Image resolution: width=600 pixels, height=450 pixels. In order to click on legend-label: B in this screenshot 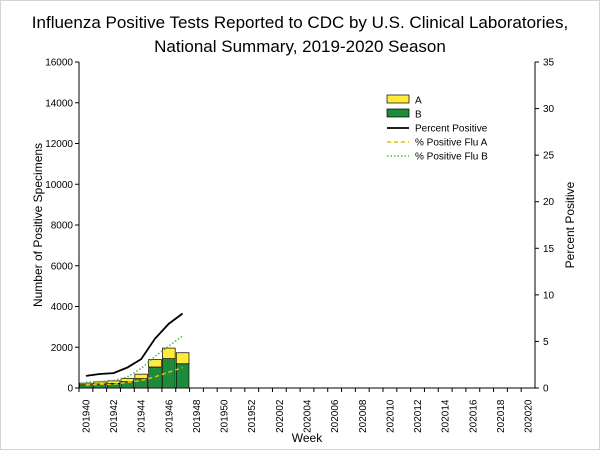, I will do `click(418, 115)`.